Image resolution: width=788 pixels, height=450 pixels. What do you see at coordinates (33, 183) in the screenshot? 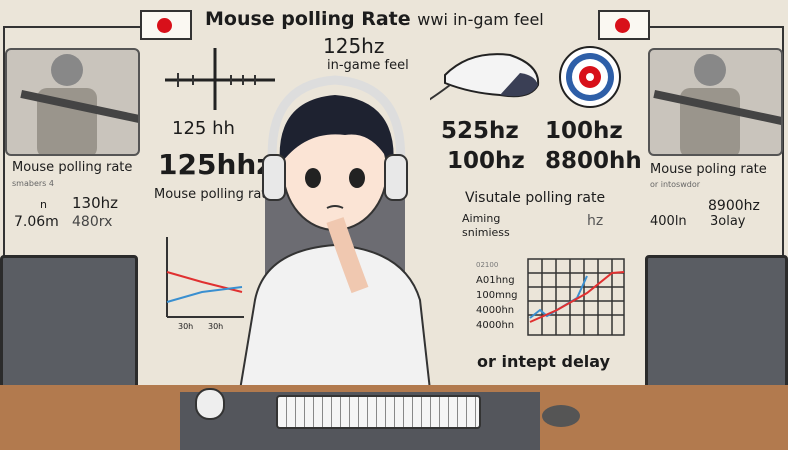
I see `panel-sub-left: smabers 4` at bounding box center [33, 183].